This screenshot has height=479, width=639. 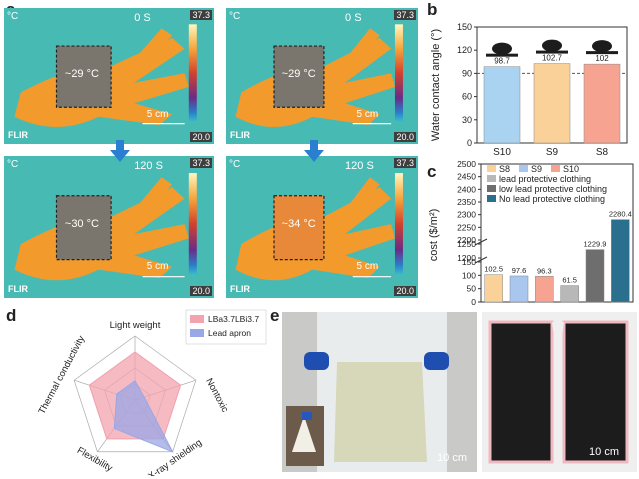 What do you see at coordinates (467, 97) in the screenshot?
I see `y-tick-label: 60` at bounding box center [467, 97].